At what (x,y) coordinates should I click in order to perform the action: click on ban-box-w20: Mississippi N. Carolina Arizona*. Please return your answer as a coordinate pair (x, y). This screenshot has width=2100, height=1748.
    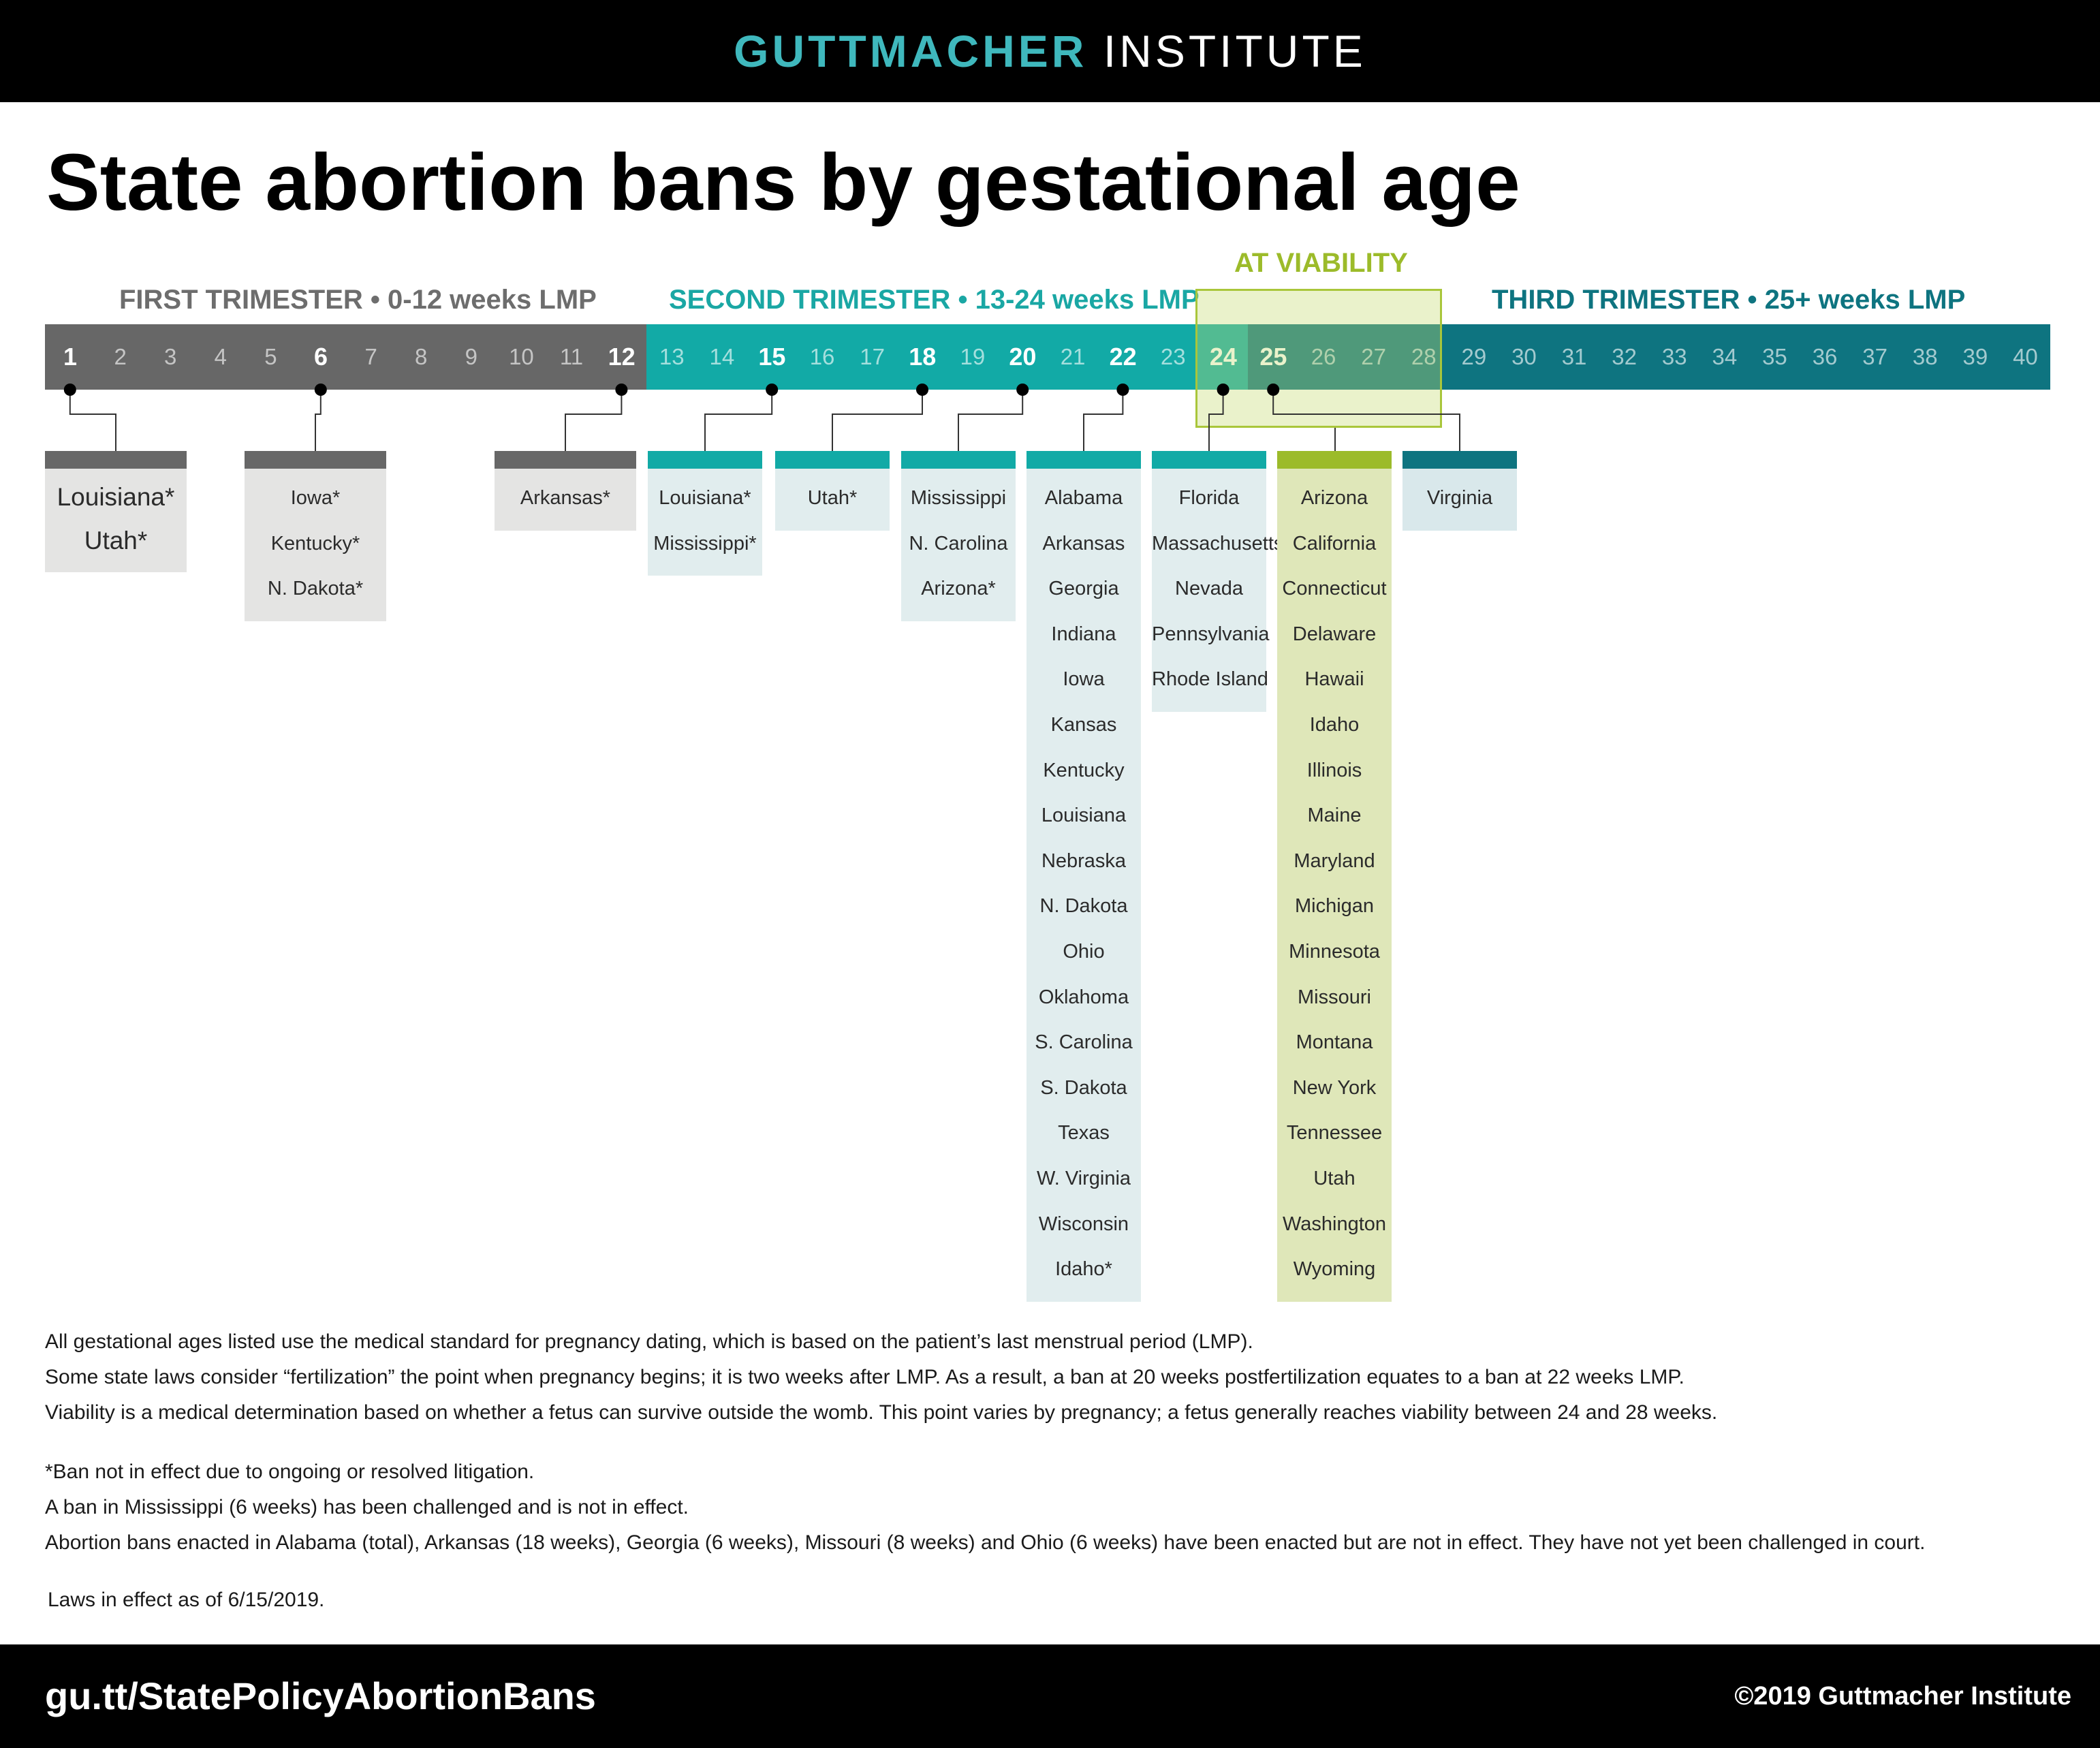
    Looking at the image, I should click on (958, 536).